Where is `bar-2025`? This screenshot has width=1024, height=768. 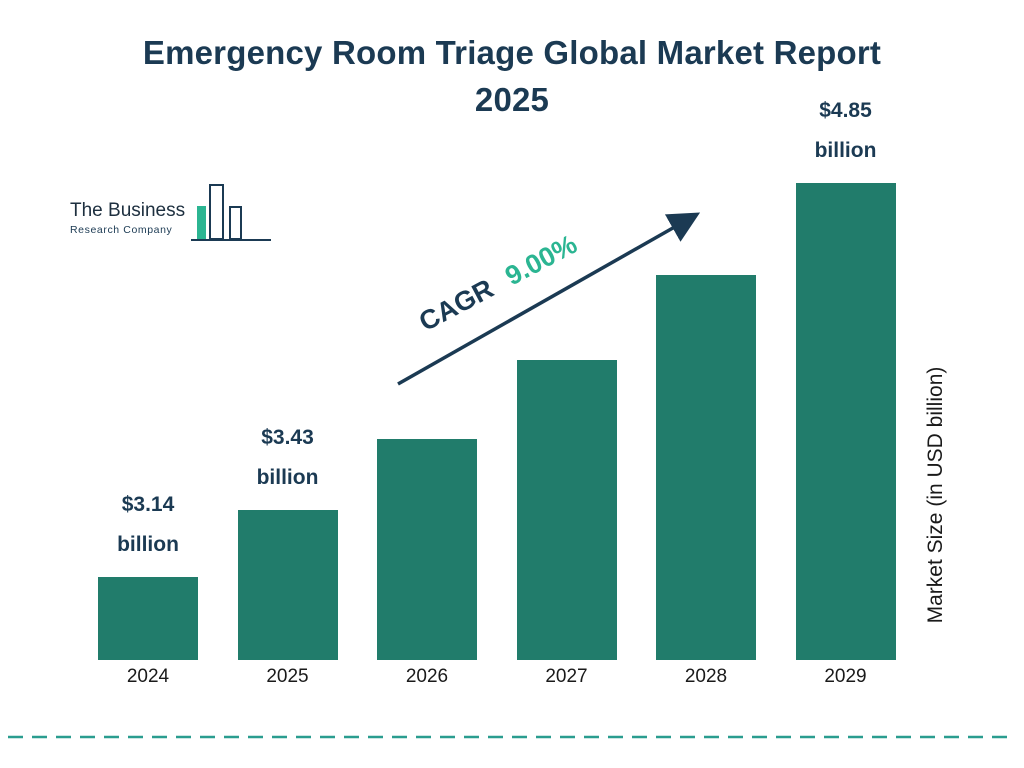 bar-2025 is located at coordinates (287, 585).